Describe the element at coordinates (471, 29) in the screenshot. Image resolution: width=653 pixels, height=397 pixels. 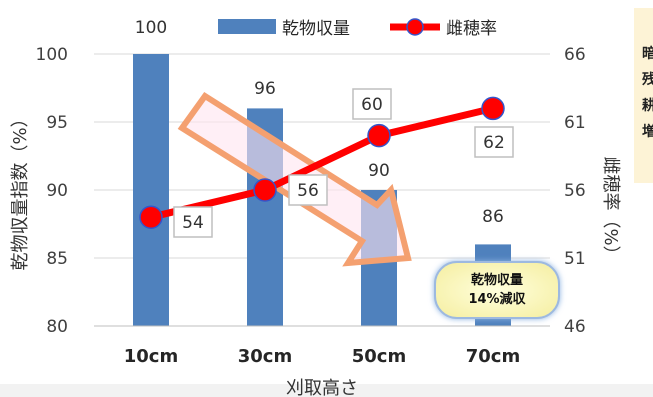
I see `legend-label-line: 雌穂率` at that location.